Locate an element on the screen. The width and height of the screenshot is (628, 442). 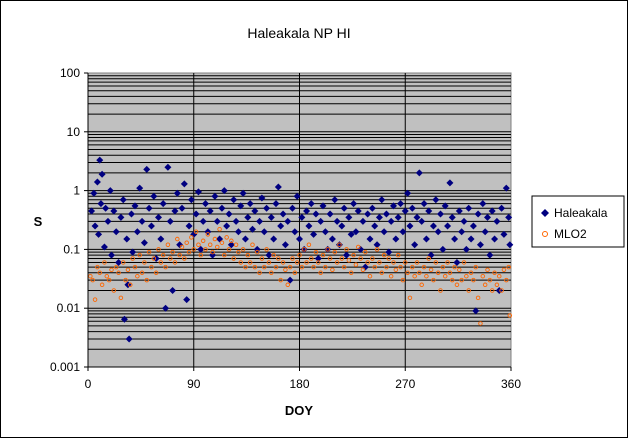
legend: Haleakala MLO2 is located at coordinates (578, 221).